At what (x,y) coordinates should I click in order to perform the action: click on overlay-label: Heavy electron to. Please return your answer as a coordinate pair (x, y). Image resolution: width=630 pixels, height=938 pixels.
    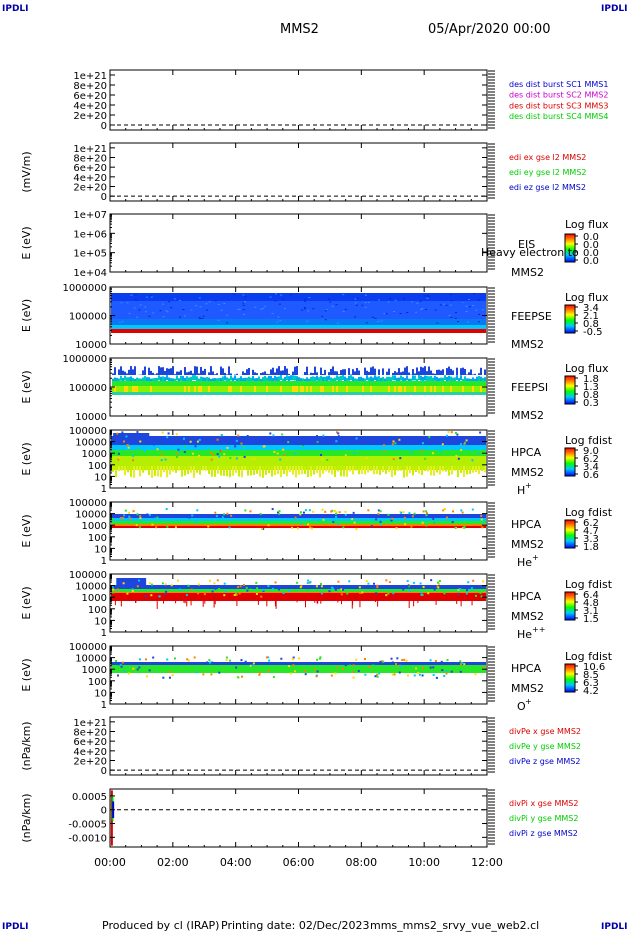
    Looking at the image, I should click on (530, 252).